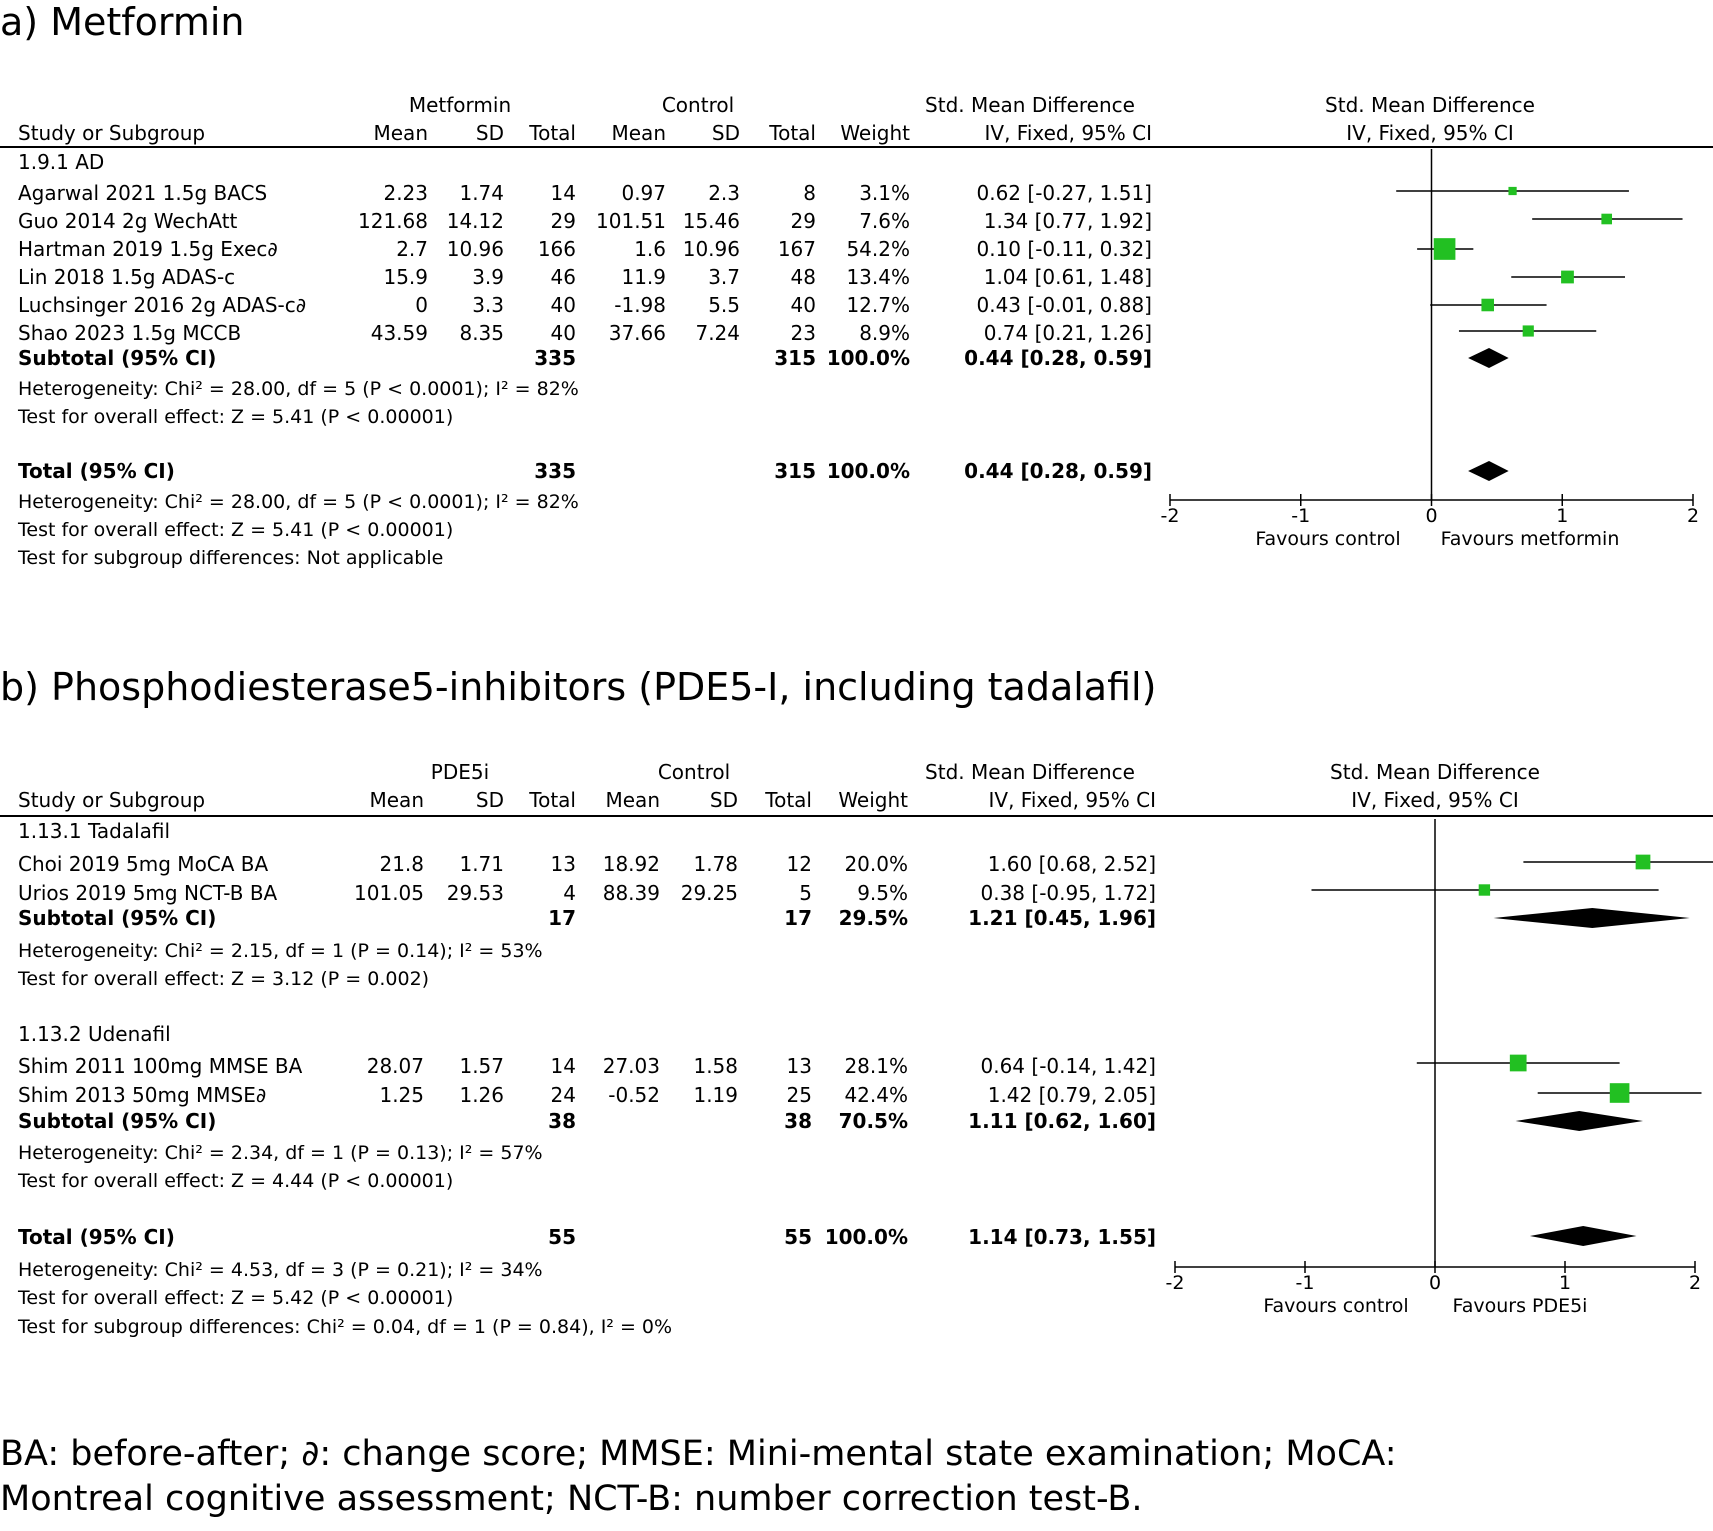  Describe the element at coordinates (1064, 193) in the screenshot. I see `effect-ci: 0.62 [-0.27, 1.51]` at that location.